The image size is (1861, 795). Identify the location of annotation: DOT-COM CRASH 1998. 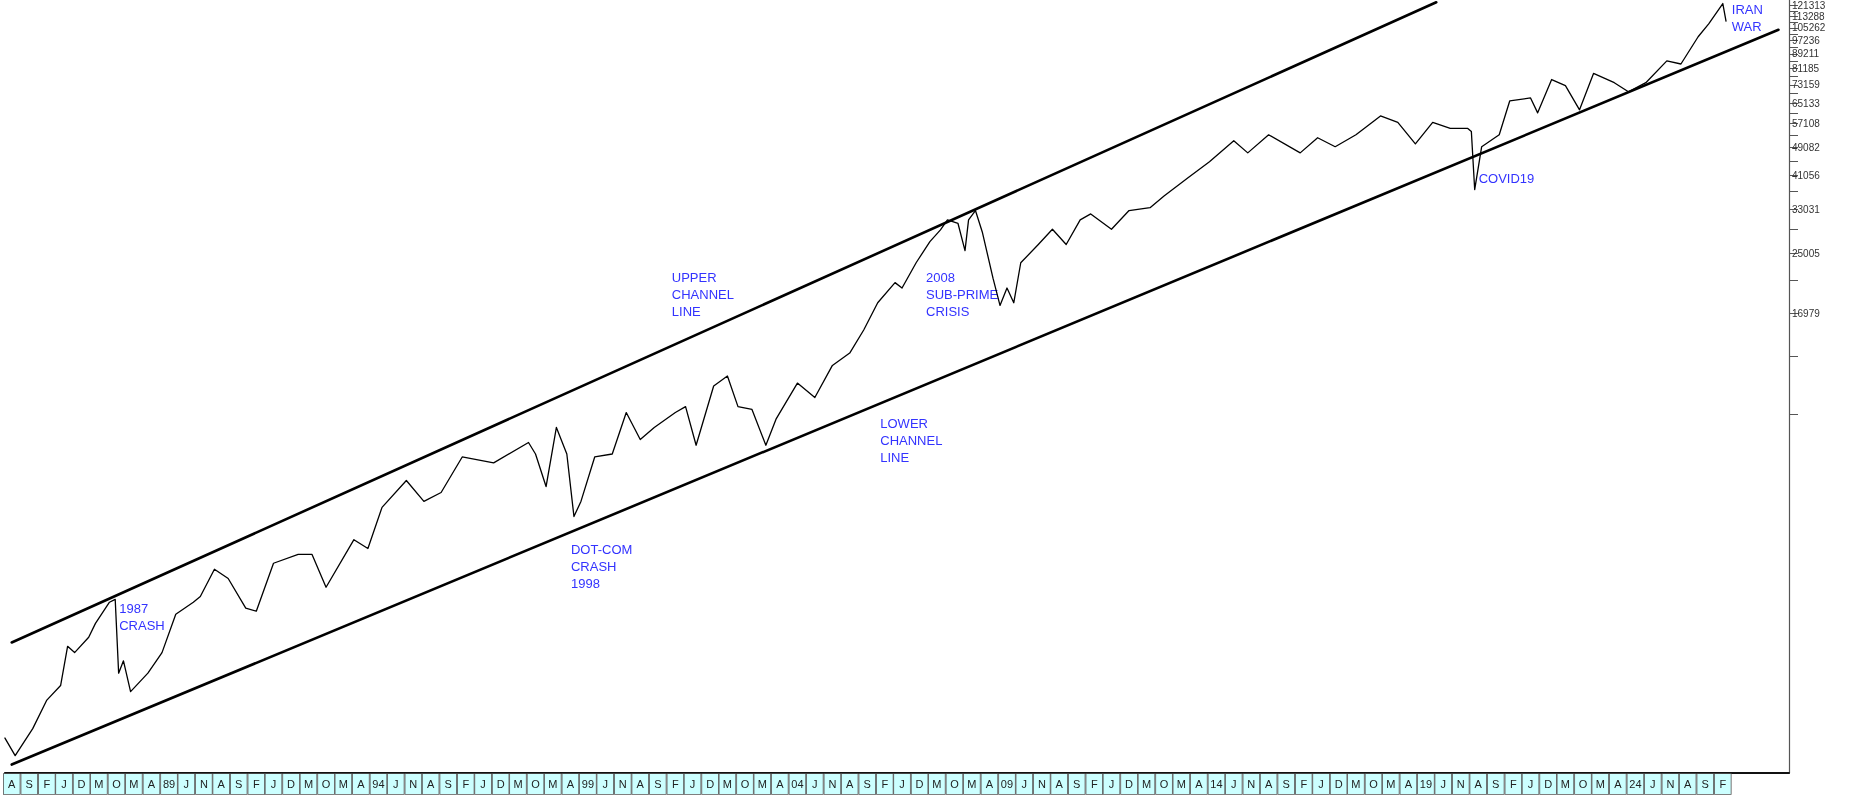
(601, 567).